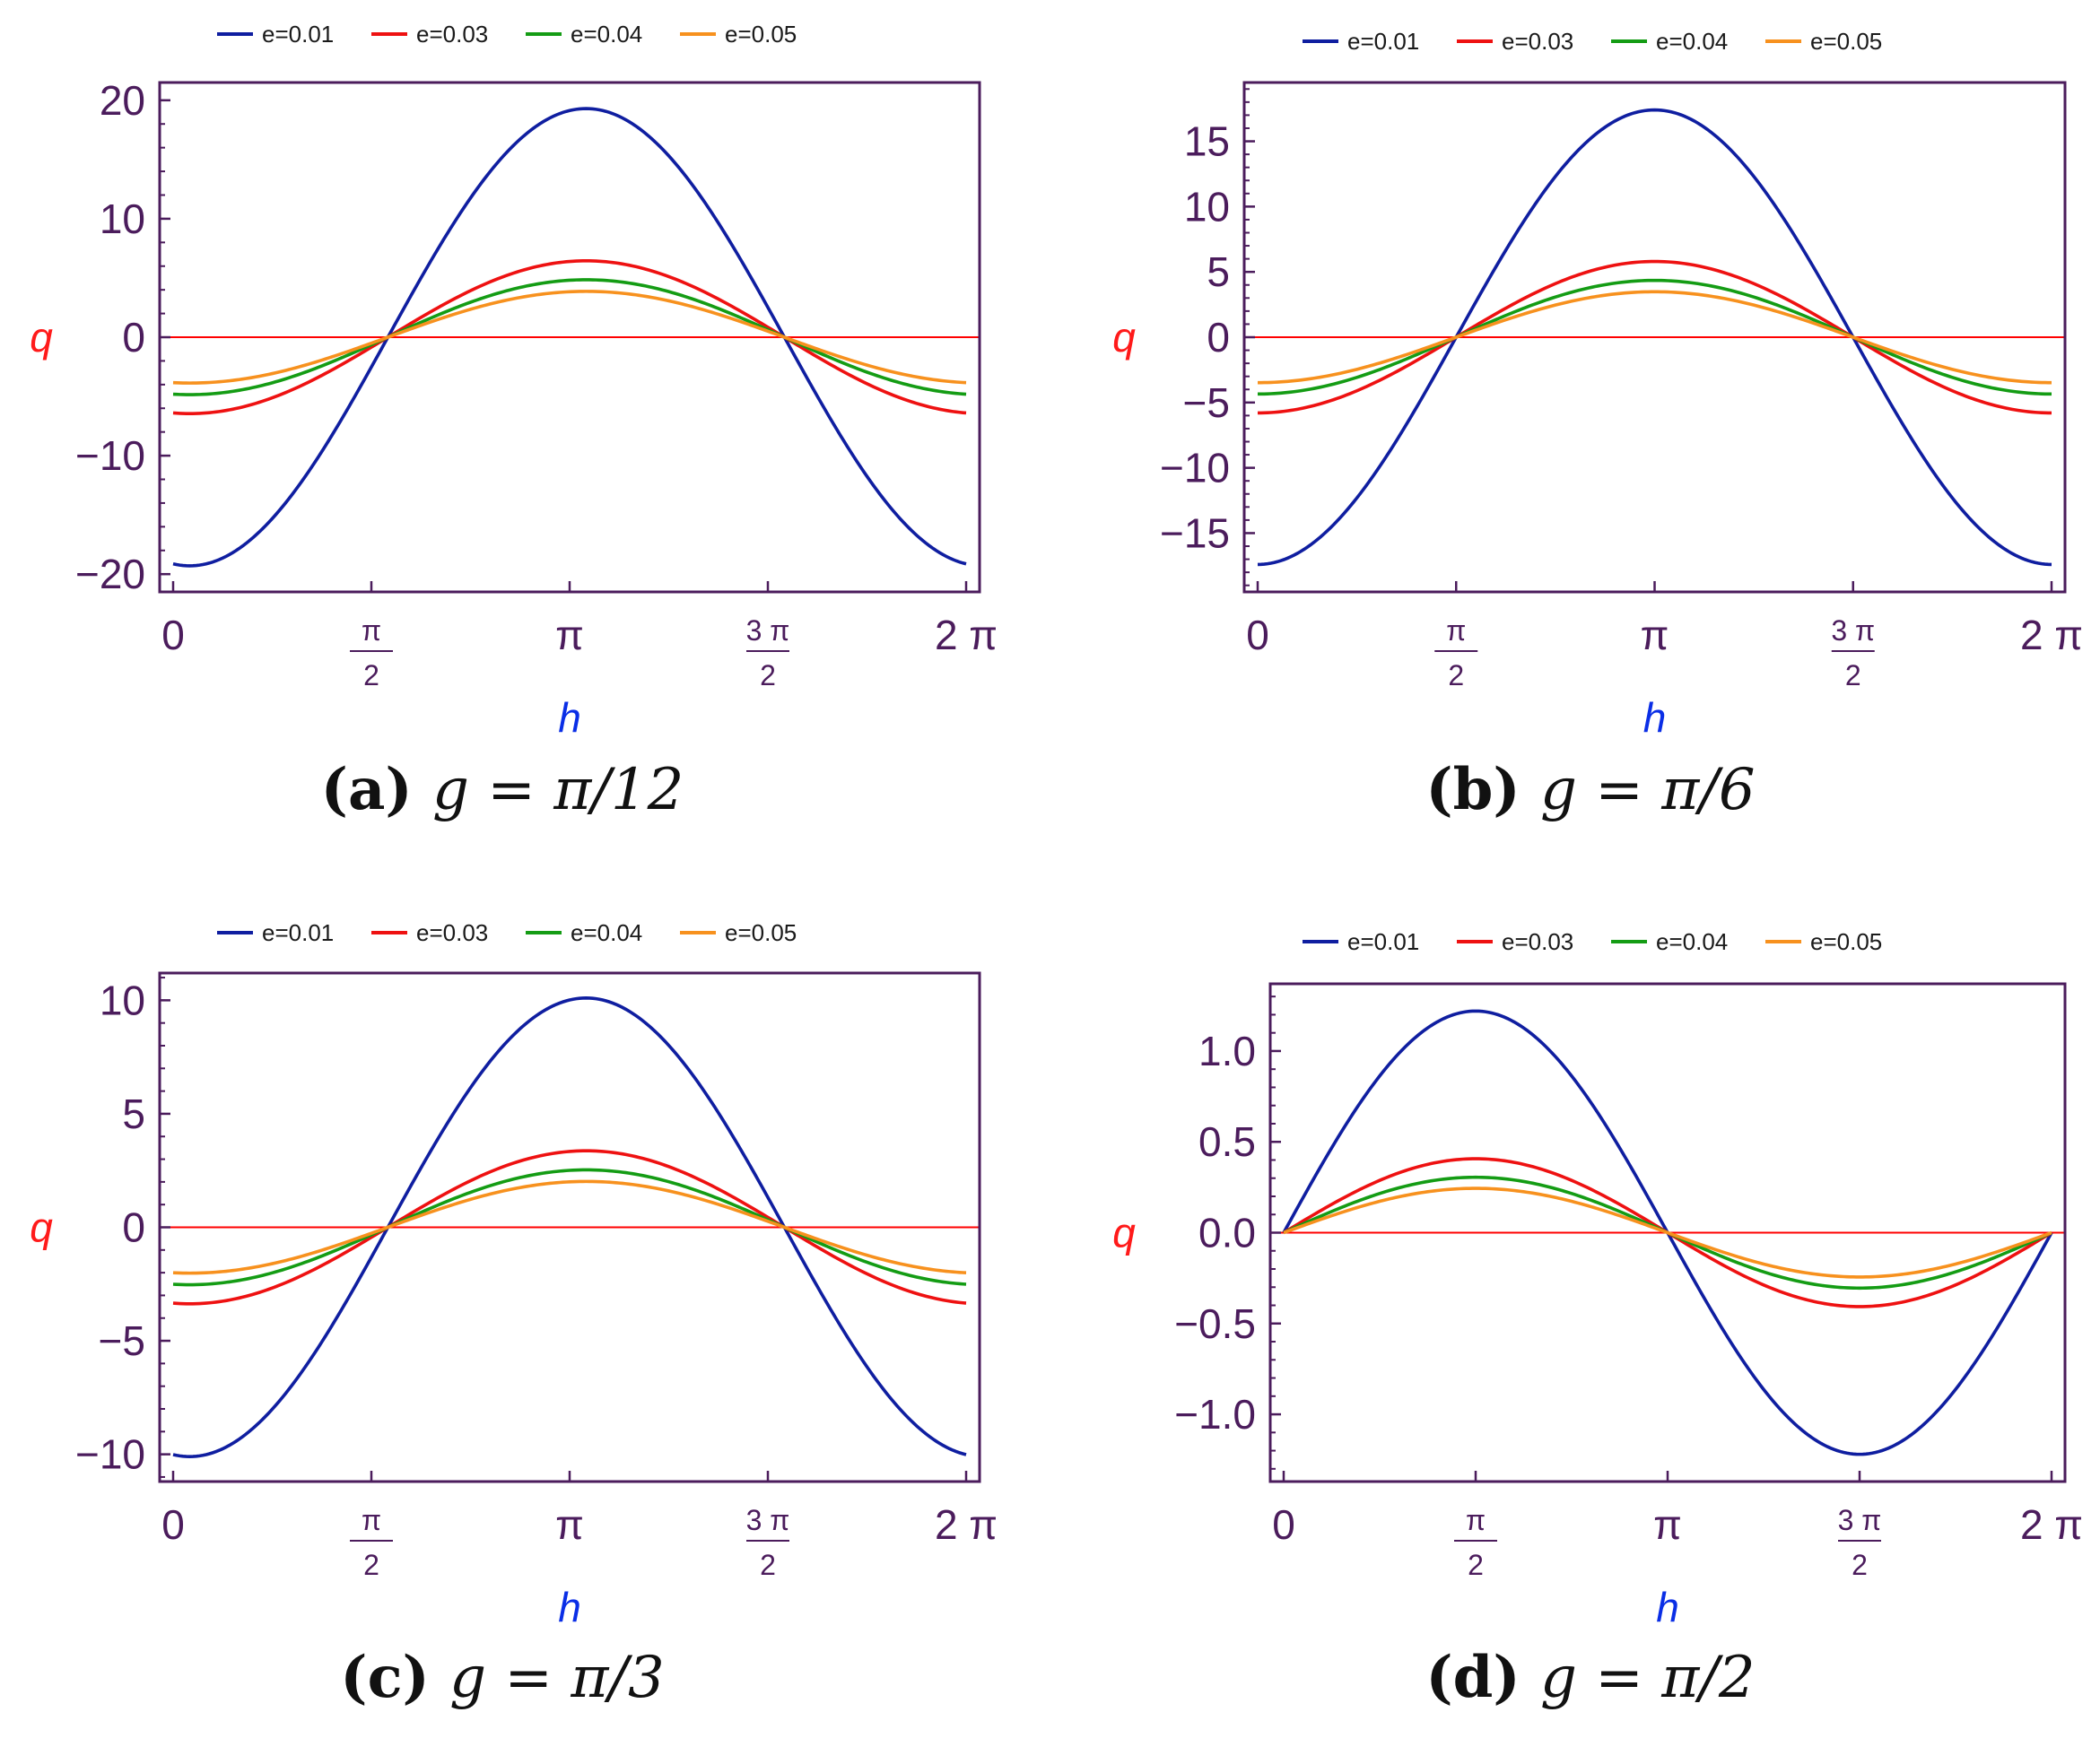  What do you see at coordinates (1227, 1141) in the screenshot?
I see `y-tick-label: 0.5` at bounding box center [1227, 1141].